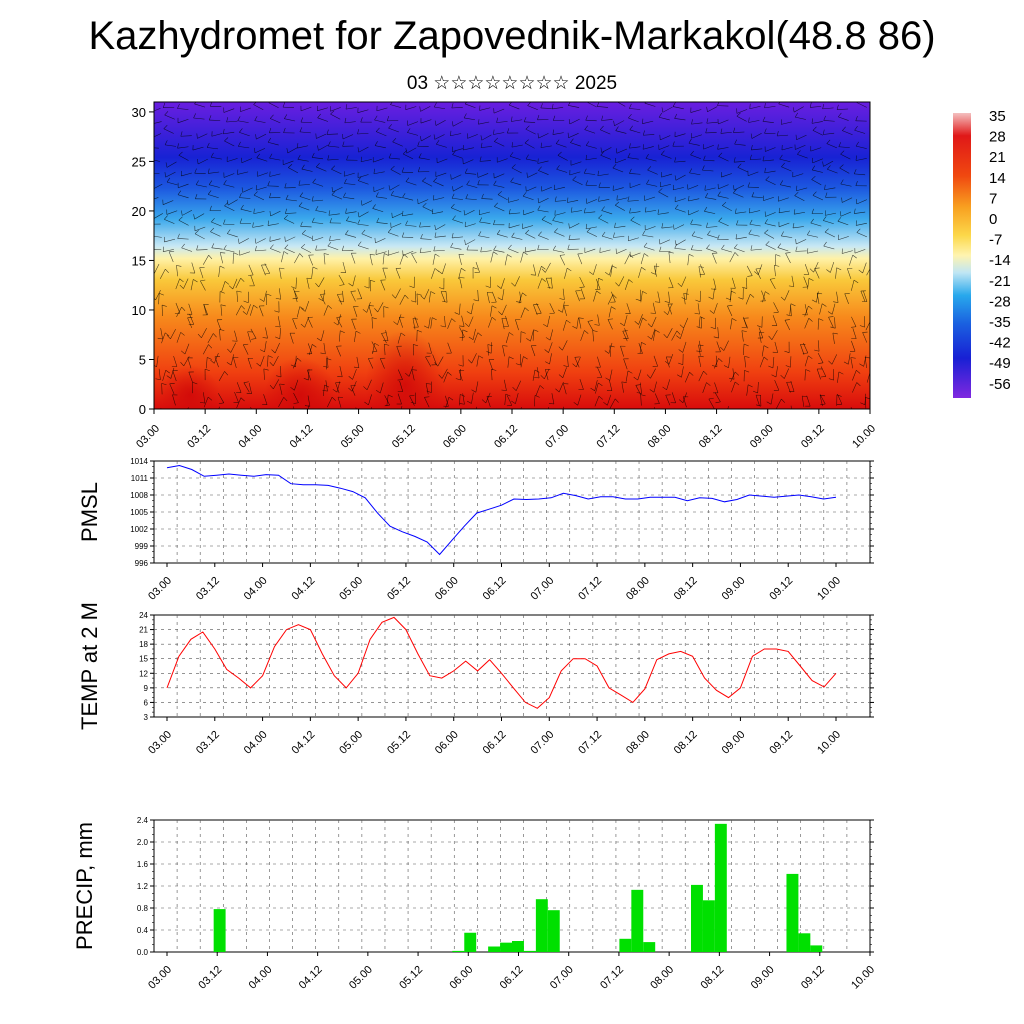 This screenshot has width=1024, height=1024. What do you see at coordinates (143, 644) in the screenshot?
I see `y-tick-label: 18` at bounding box center [143, 644].